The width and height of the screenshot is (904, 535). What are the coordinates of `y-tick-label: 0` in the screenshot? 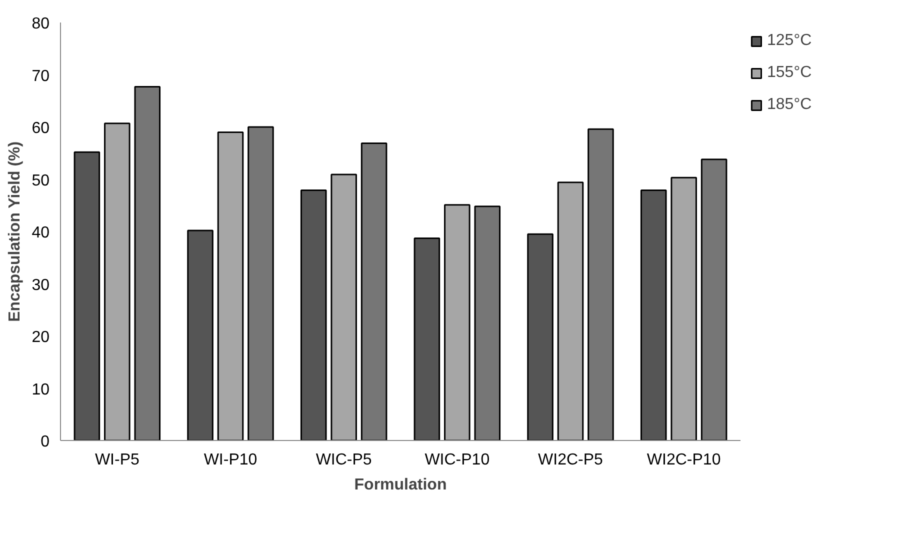 It's located at (45, 442).